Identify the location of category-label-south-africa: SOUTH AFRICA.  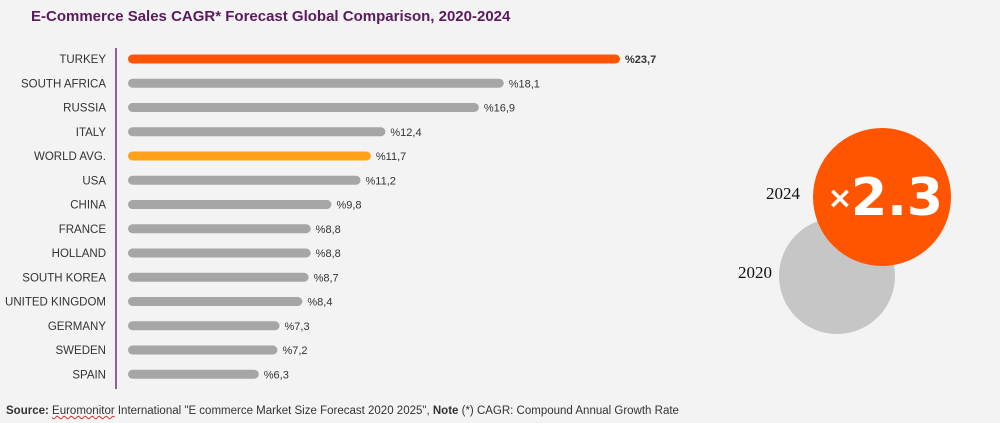
(63, 84).